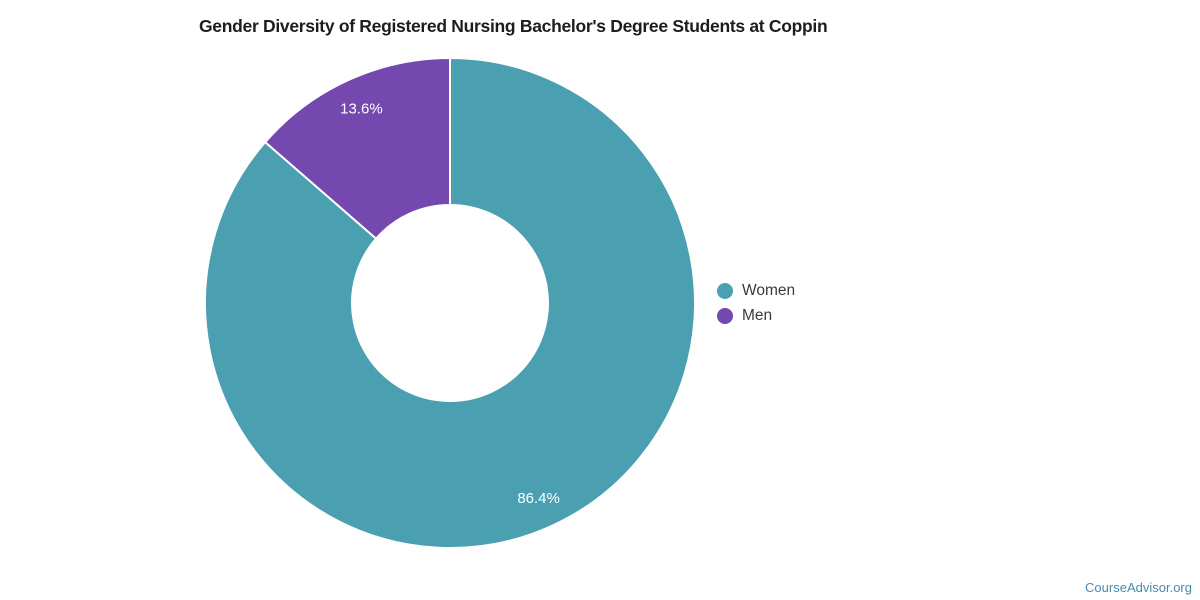 This screenshot has height=600, width=1200. I want to click on legend-swatch-women-icon, so click(725, 291).